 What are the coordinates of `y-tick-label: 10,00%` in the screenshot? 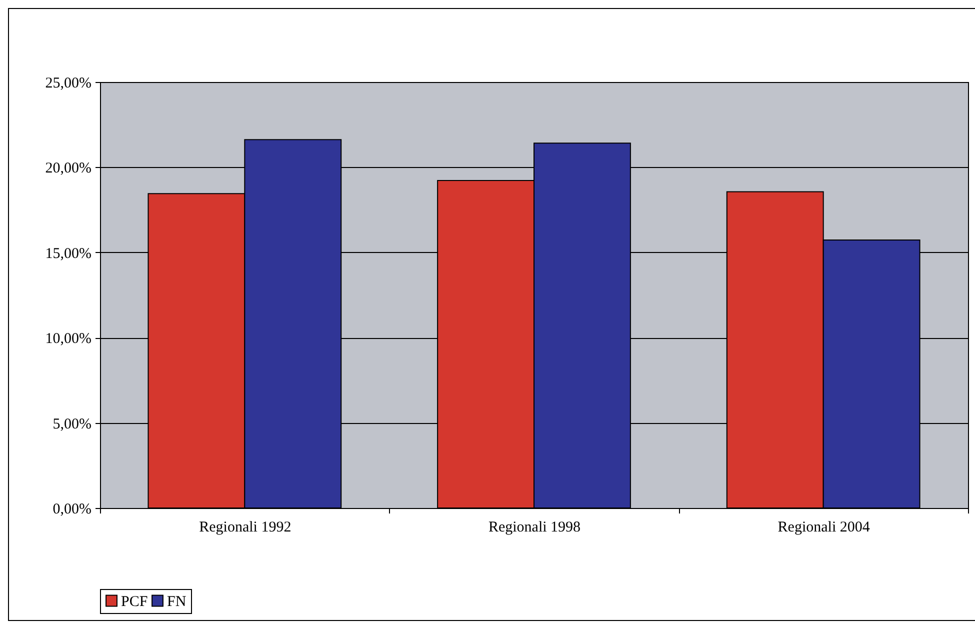 It's located at (68, 339).